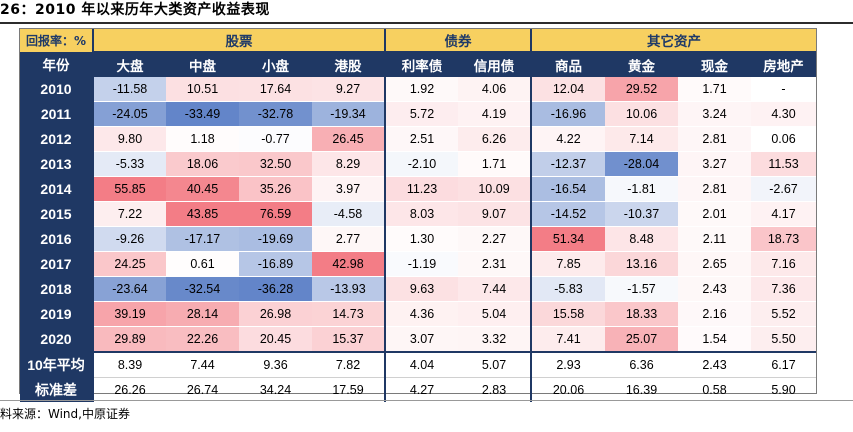 This screenshot has width=853, height=432. What do you see at coordinates (421, 389) in the screenshot?
I see `value-cell: 4.27` at bounding box center [421, 389].